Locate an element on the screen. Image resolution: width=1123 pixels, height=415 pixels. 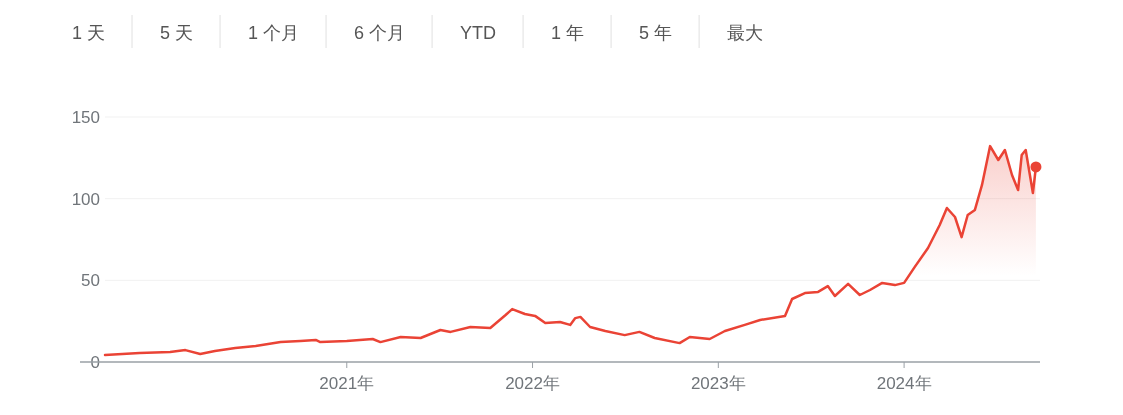
x-tick-label: 2021年 is located at coordinates (347, 383).